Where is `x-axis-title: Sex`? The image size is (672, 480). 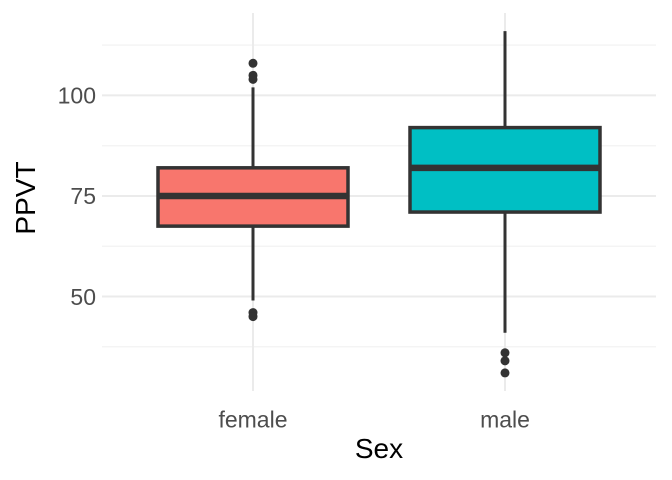 x-axis-title: Sex is located at coordinates (379, 448).